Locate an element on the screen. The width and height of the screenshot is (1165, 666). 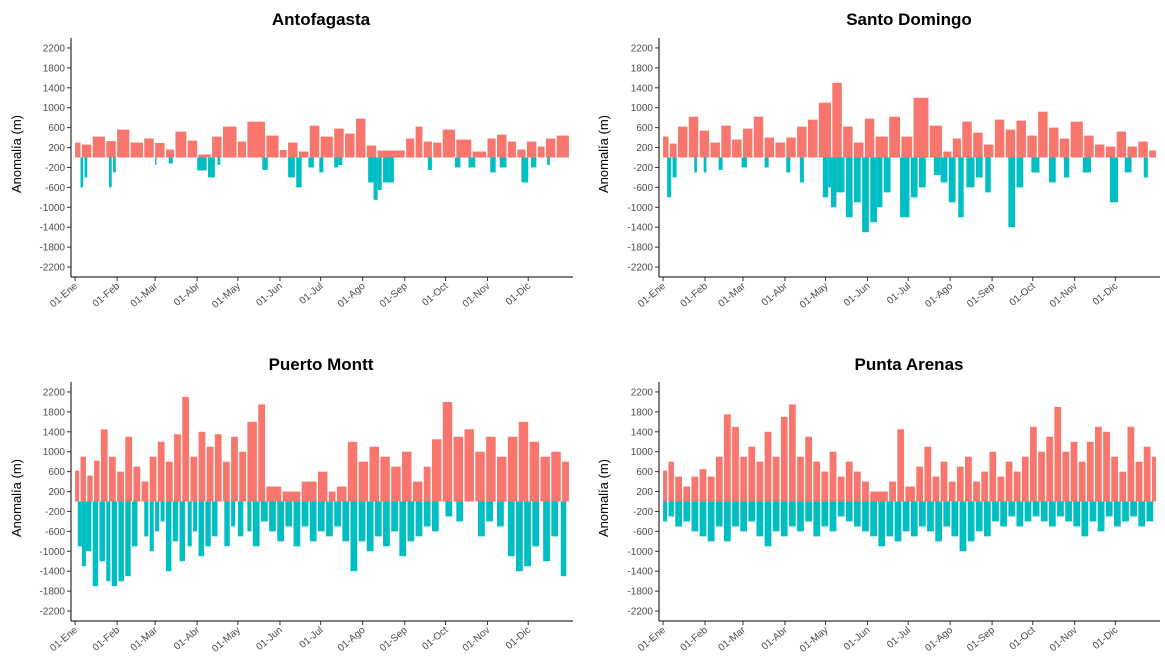
y-tick-label: 600 is located at coordinates (56, 472).